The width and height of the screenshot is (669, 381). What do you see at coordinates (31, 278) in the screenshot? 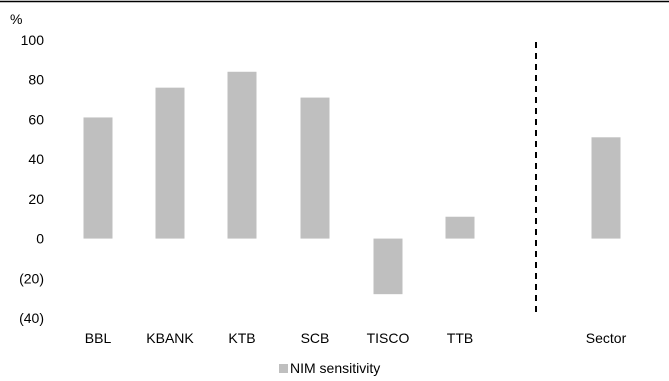
I see `y-tick-label: (20)` at bounding box center [31, 278].